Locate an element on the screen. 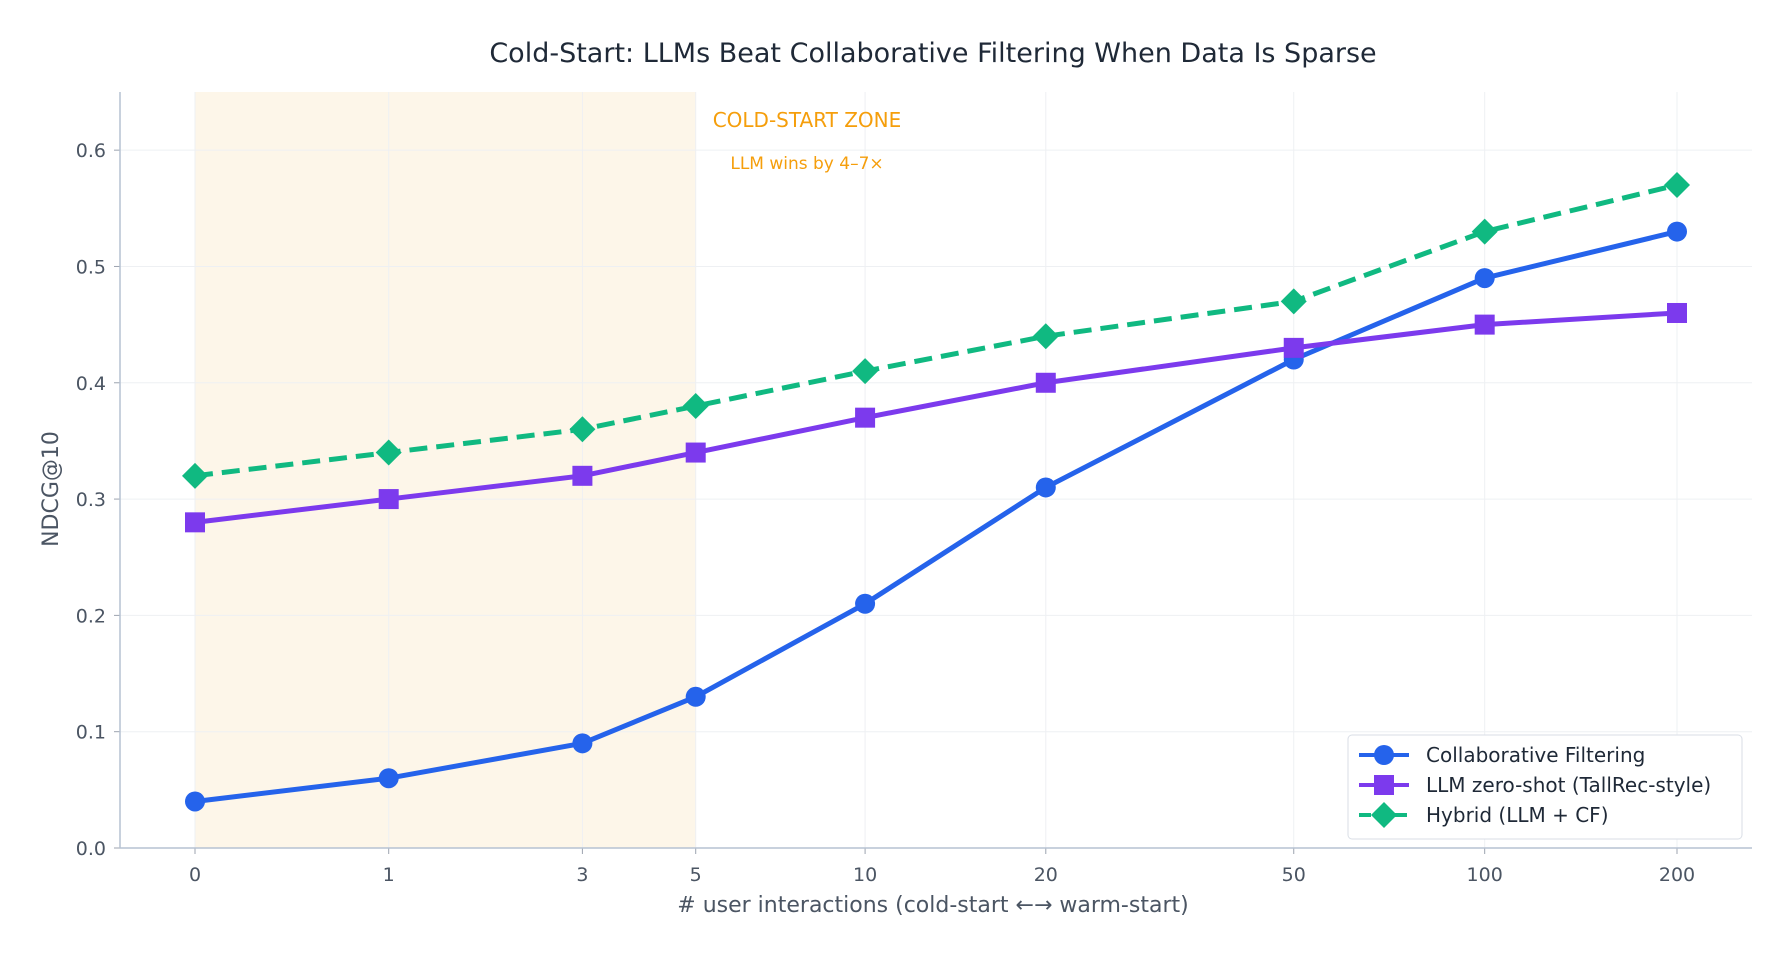 The image size is (1787, 955). x-tick-label: 0 is located at coordinates (195, 875).